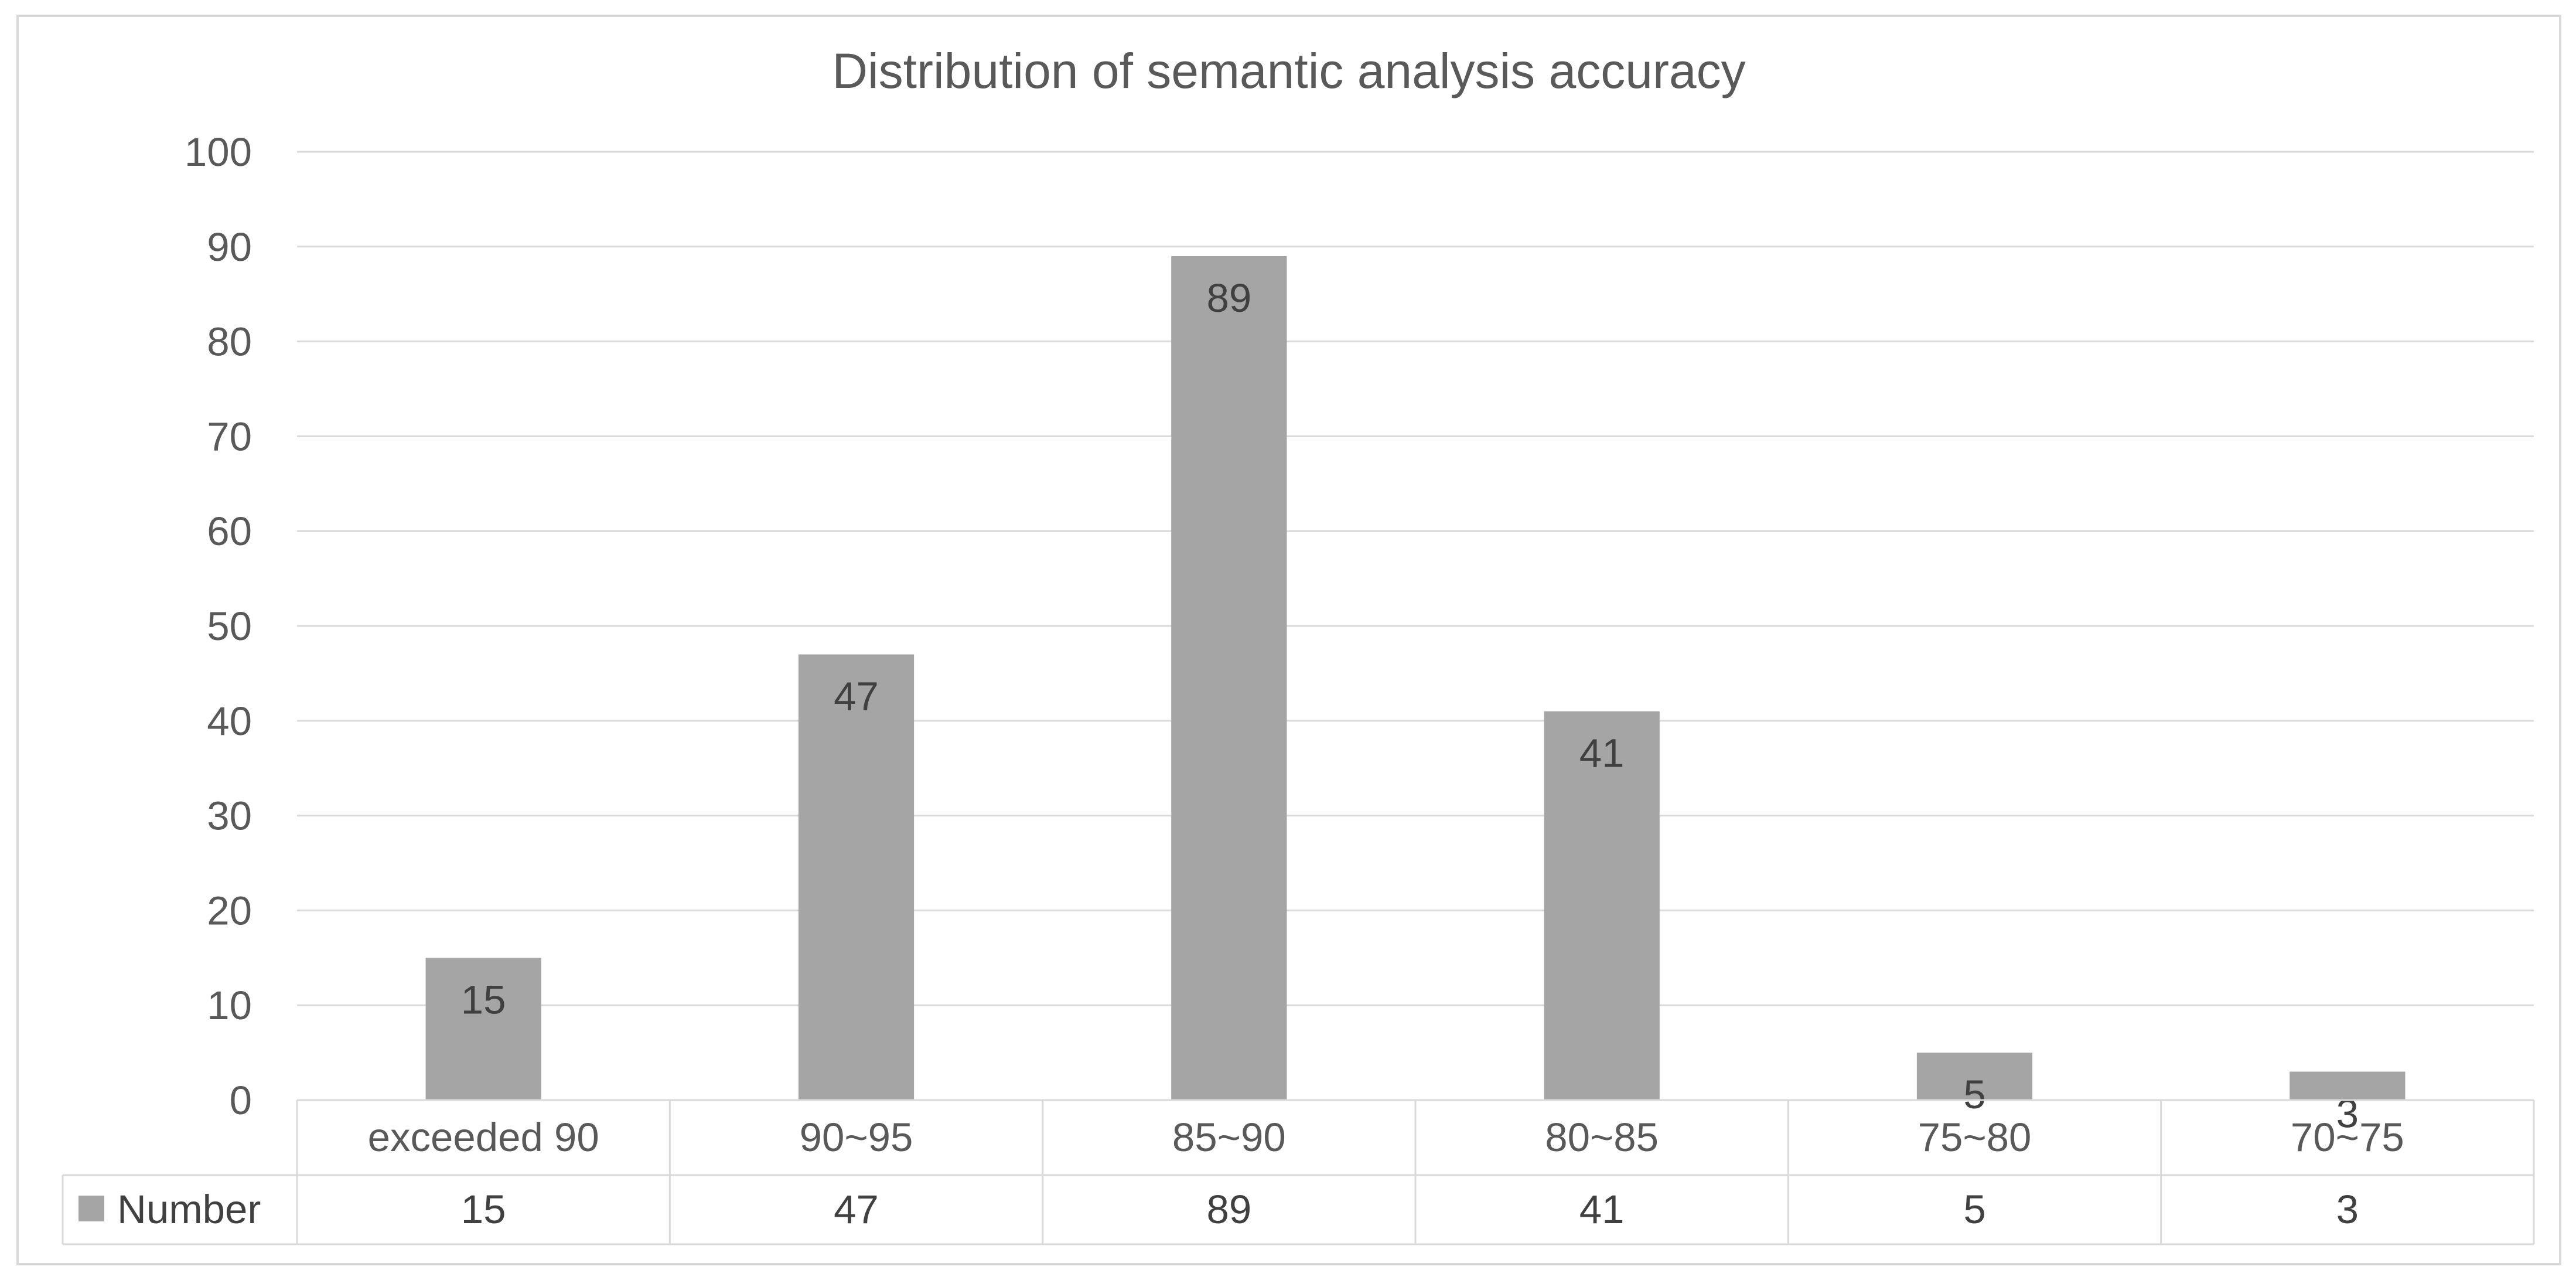  I want to click on y-tick-label: 90, so click(230, 247).